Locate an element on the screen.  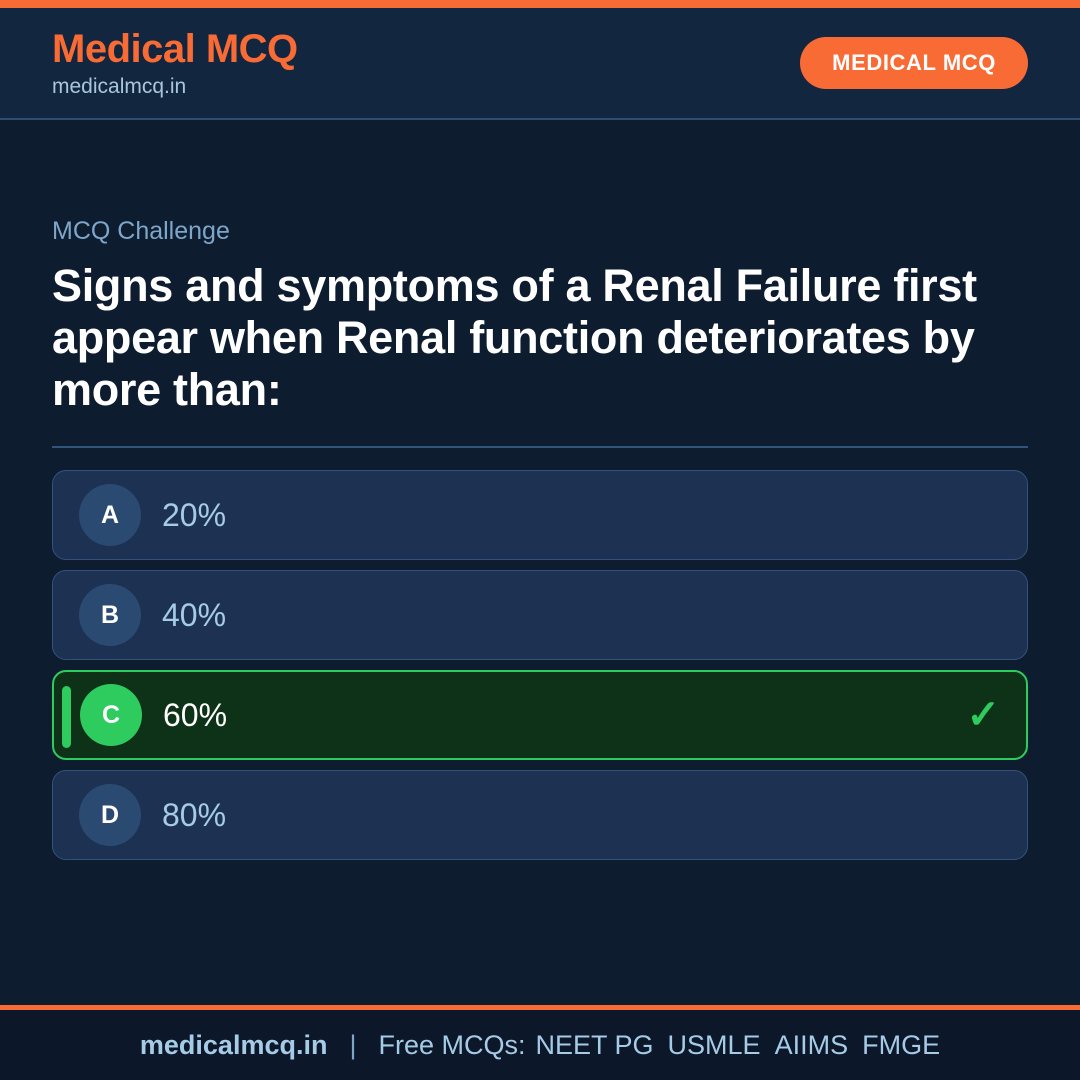
option-label: 80% is located at coordinates (194, 815).